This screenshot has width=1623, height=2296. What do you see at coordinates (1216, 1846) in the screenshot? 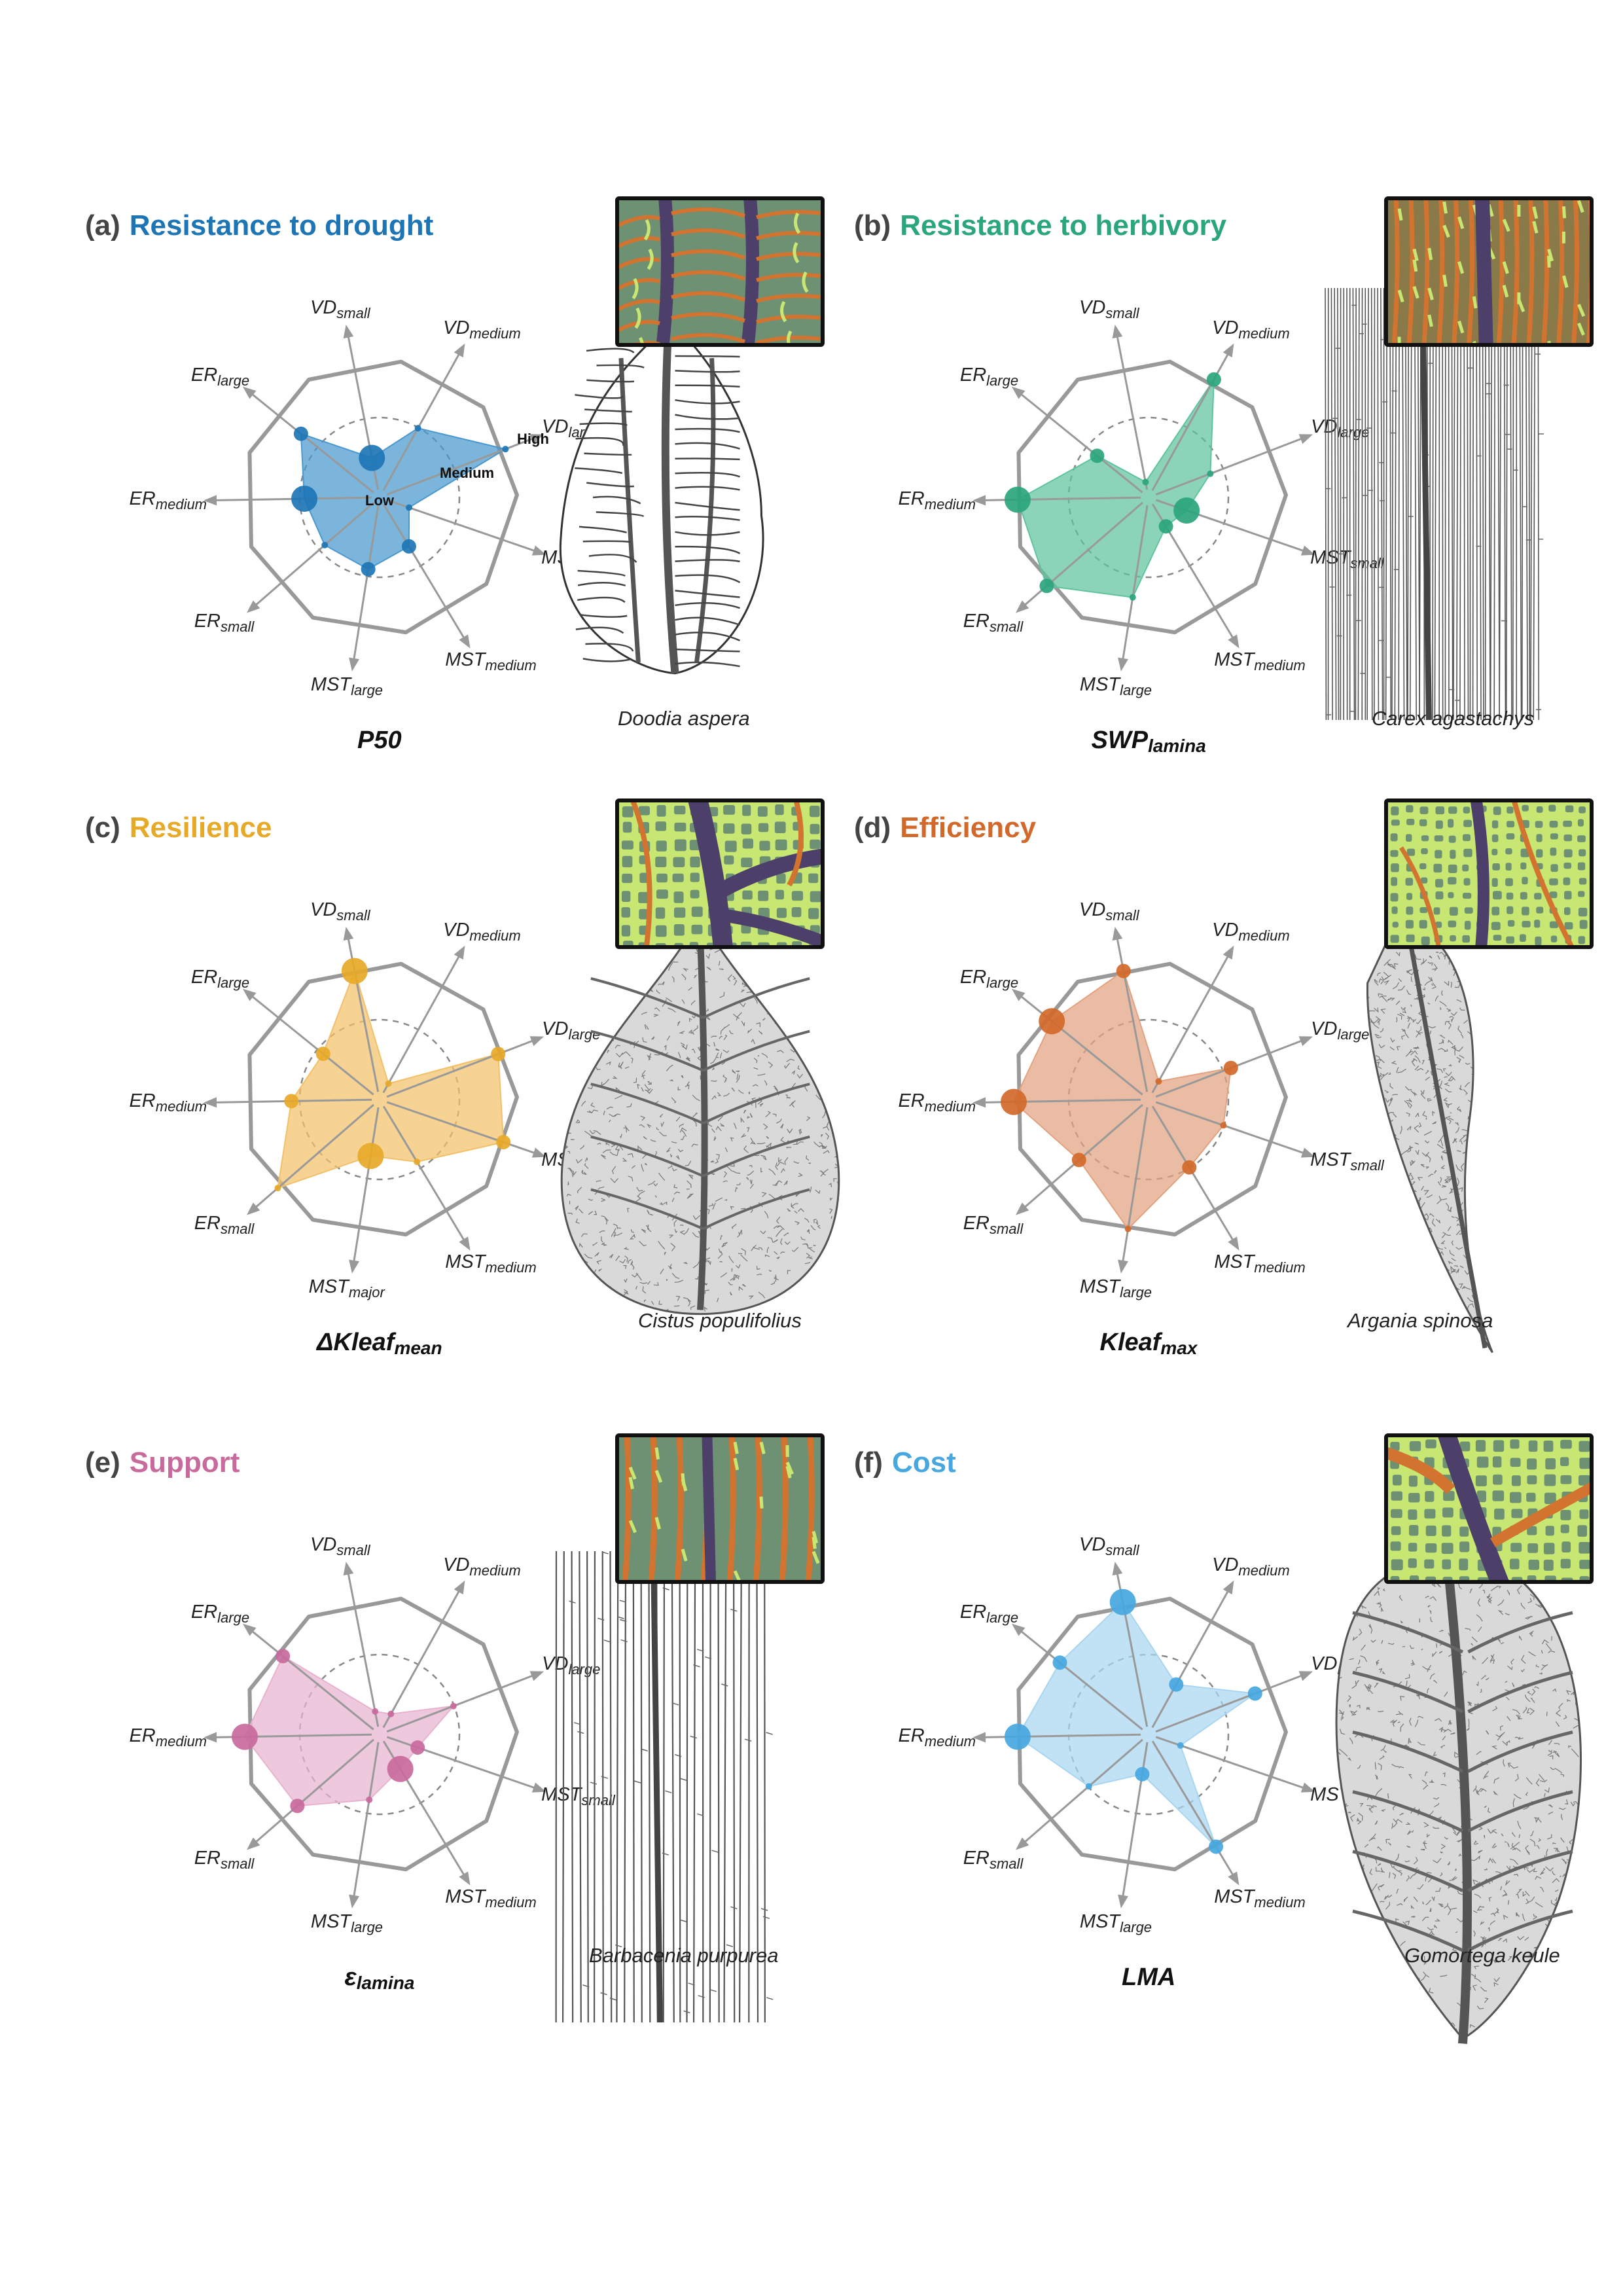
I see `radar-point-MST_medium` at bounding box center [1216, 1846].